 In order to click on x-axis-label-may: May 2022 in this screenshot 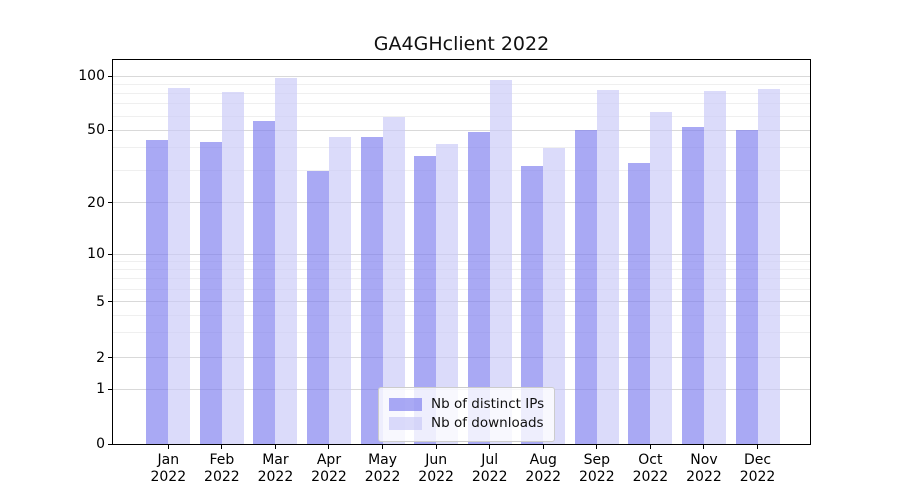, I will do `click(383, 469)`.